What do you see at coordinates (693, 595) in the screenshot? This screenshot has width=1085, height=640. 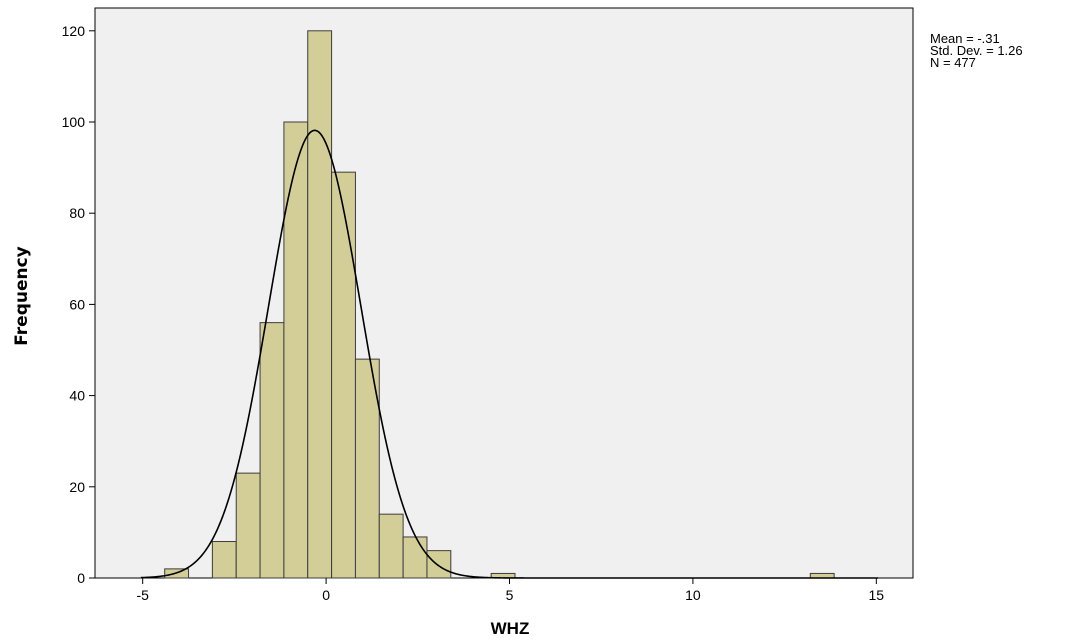 I see `x-tick-label: 10` at bounding box center [693, 595].